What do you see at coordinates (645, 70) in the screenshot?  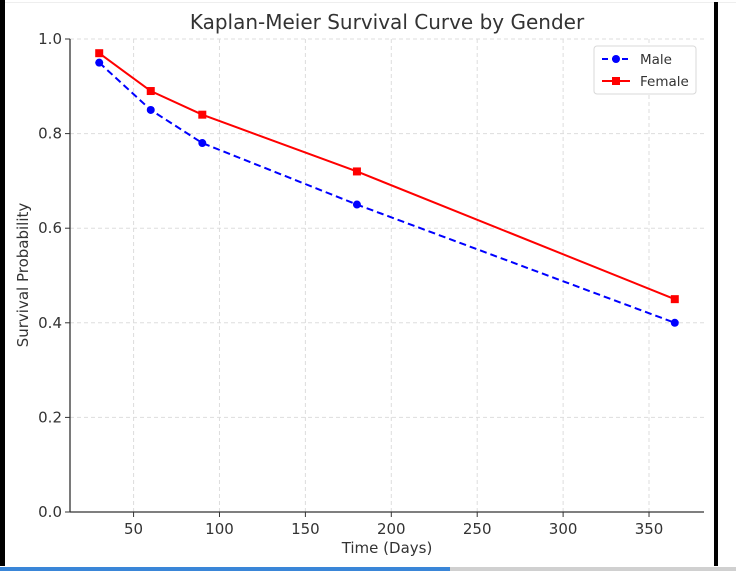 I see `legend: Male Female` at bounding box center [645, 70].